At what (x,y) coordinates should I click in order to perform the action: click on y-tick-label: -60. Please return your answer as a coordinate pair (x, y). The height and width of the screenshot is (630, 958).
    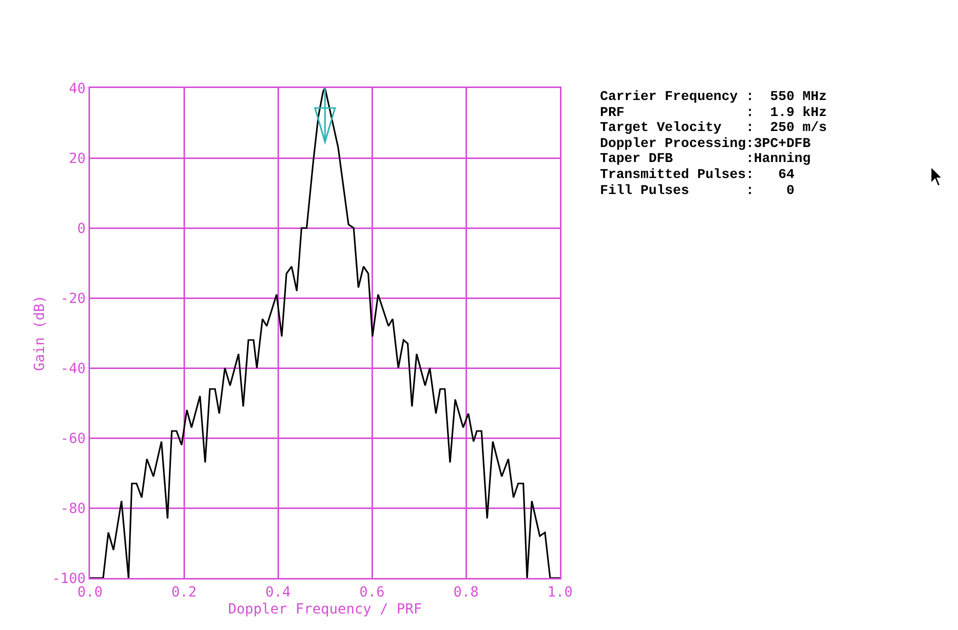
    Looking at the image, I should click on (73, 438).